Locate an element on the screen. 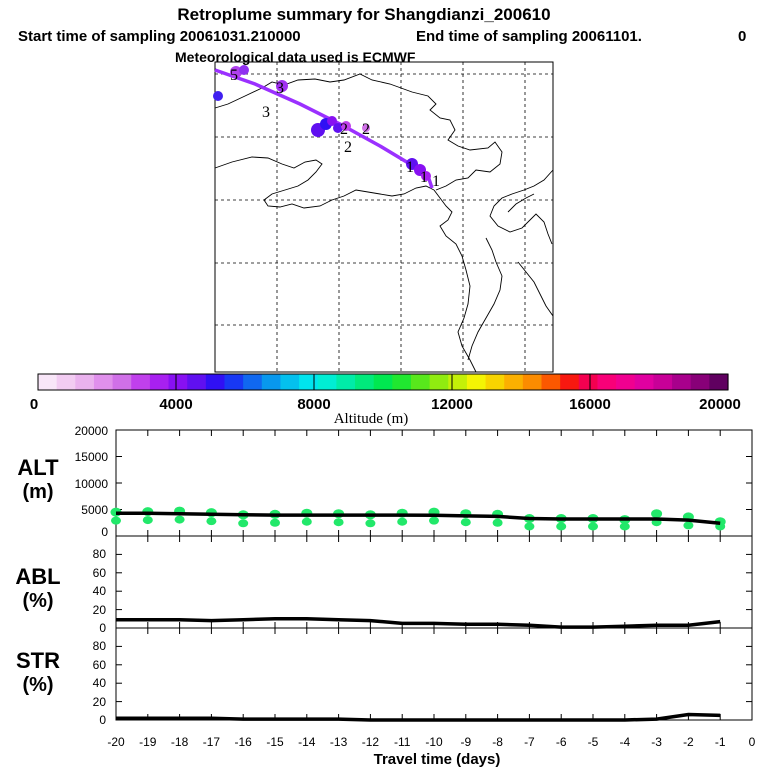 Image resolution: width=768 pixels, height=768 pixels. abl-line is located at coordinates (418, 623).